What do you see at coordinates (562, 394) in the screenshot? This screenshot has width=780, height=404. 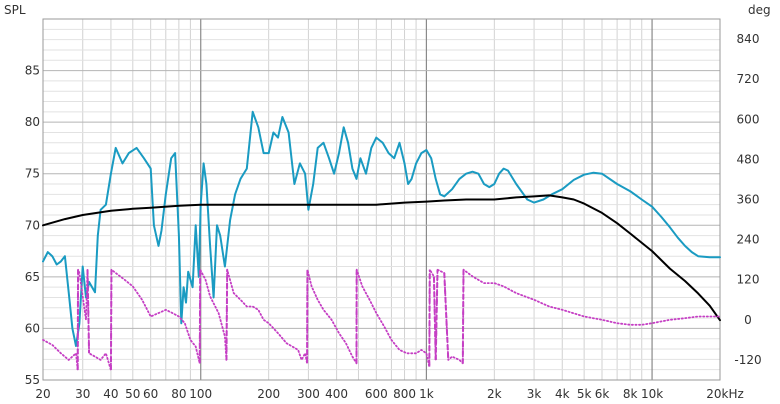 I see `x-tick-label: 4k` at bounding box center [562, 394].